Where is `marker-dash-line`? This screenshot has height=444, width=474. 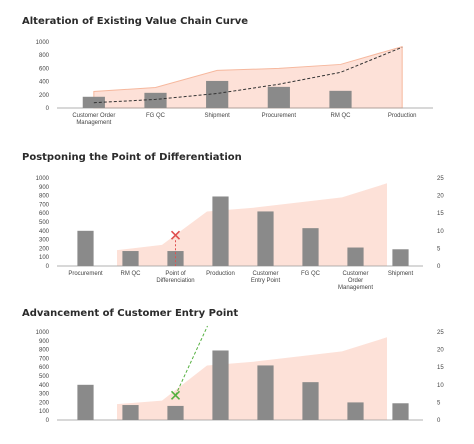 marker-dash-line is located at coordinates (191, 360).